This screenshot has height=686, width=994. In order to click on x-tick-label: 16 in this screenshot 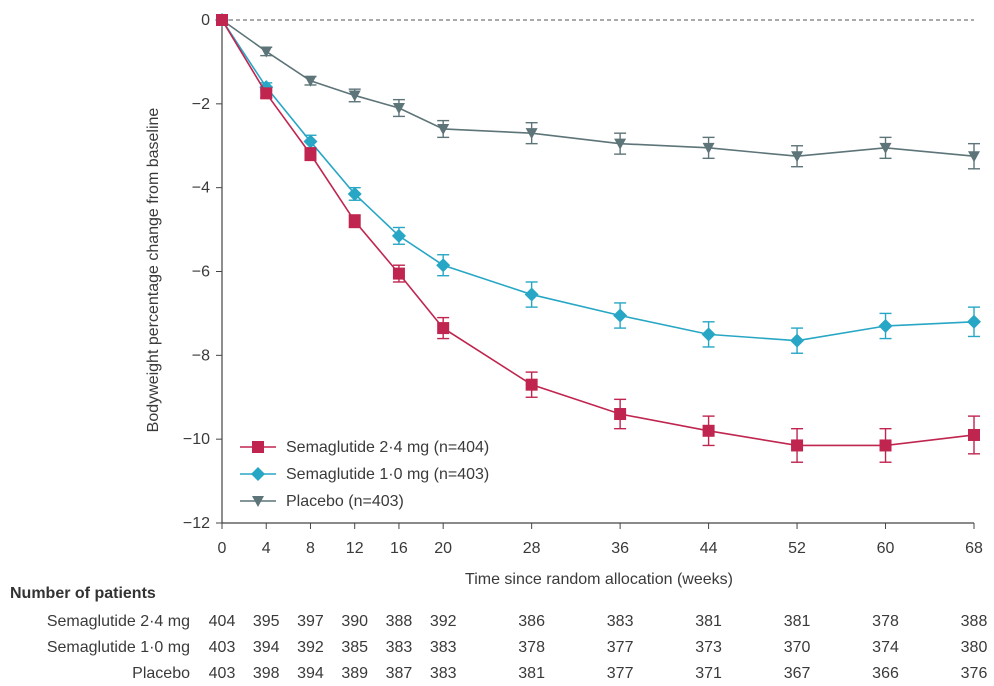, I will do `click(399, 548)`.